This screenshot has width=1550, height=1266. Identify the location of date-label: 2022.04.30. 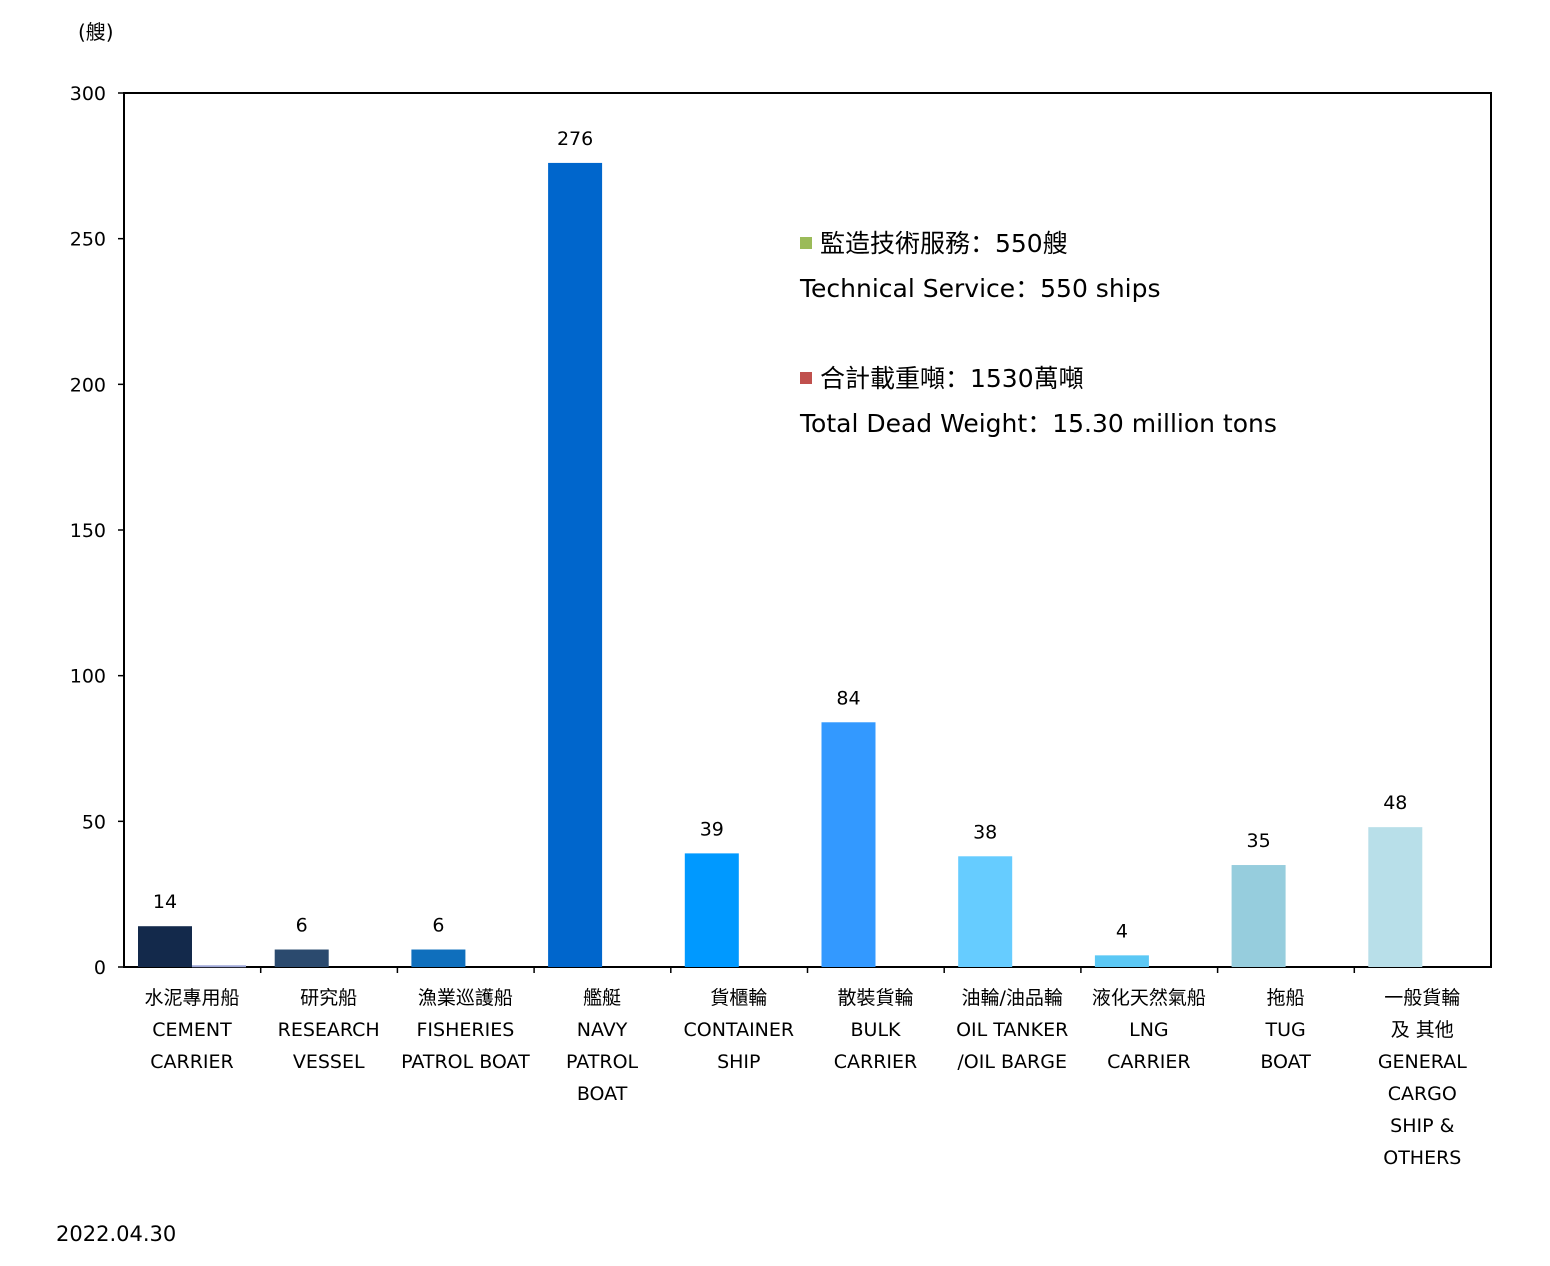
(116, 1234).